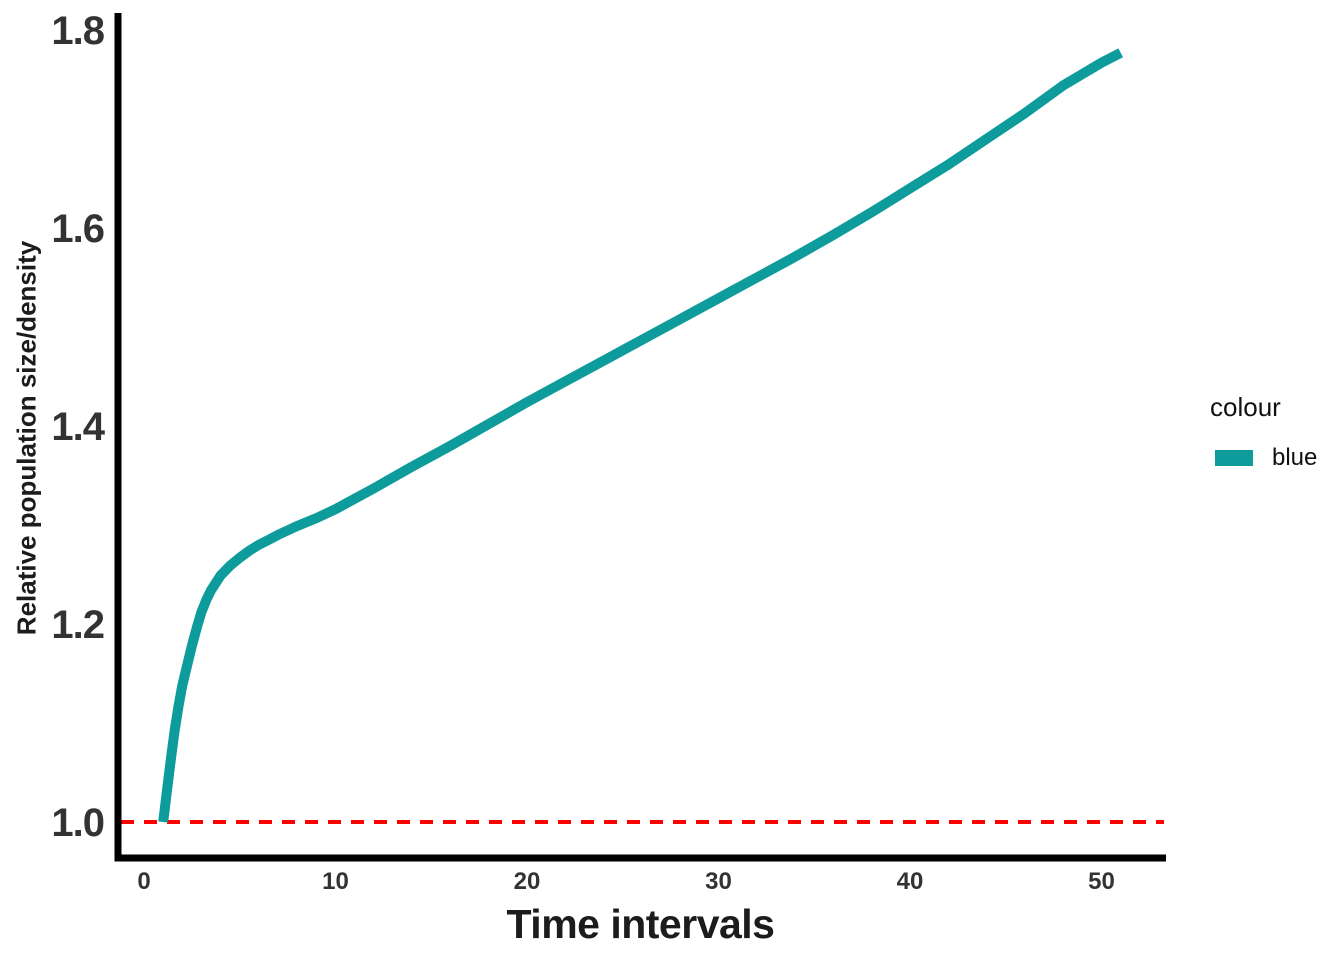 The height and width of the screenshot is (960, 1344). Describe the element at coordinates (26, 438) in the screenshot. I see `y-axis-title: Relative population size/density` at that location.